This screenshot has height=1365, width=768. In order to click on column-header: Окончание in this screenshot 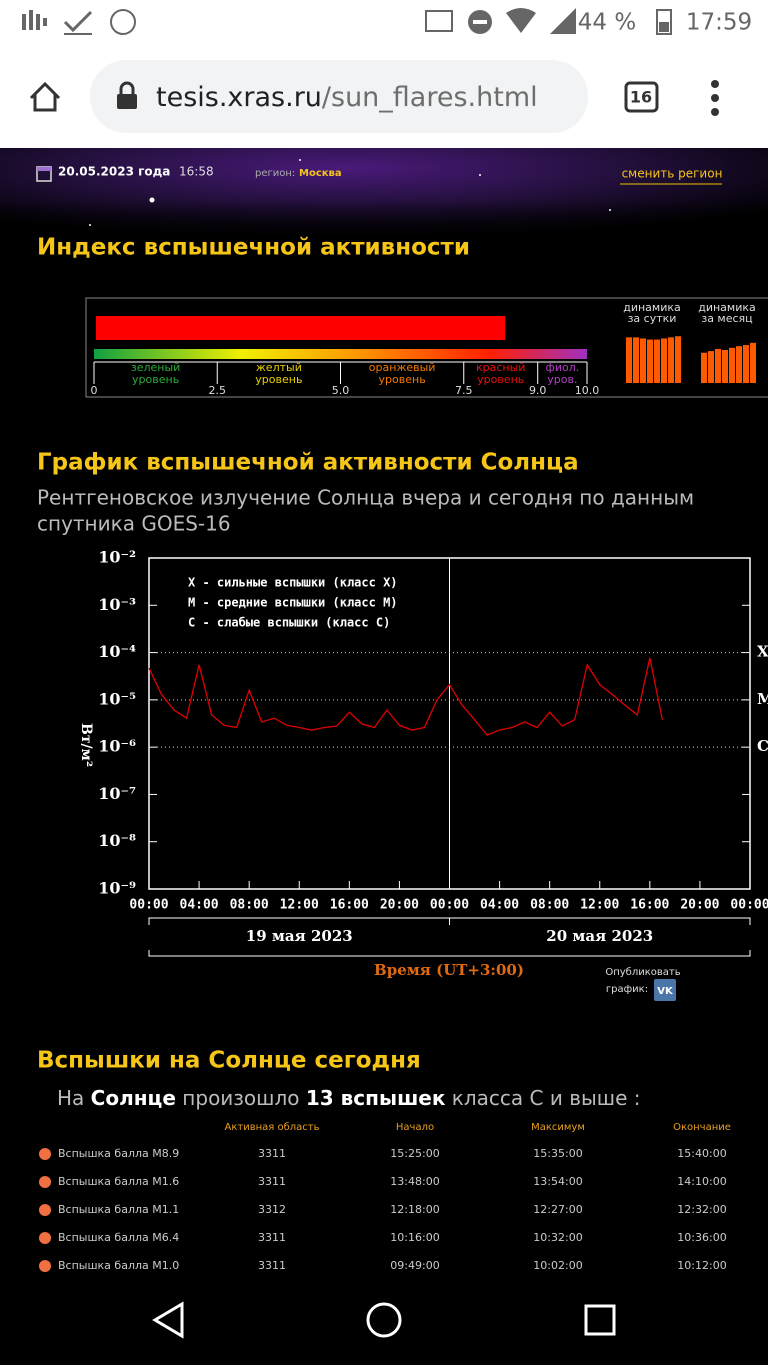, I will do `click(702, 1127)`.